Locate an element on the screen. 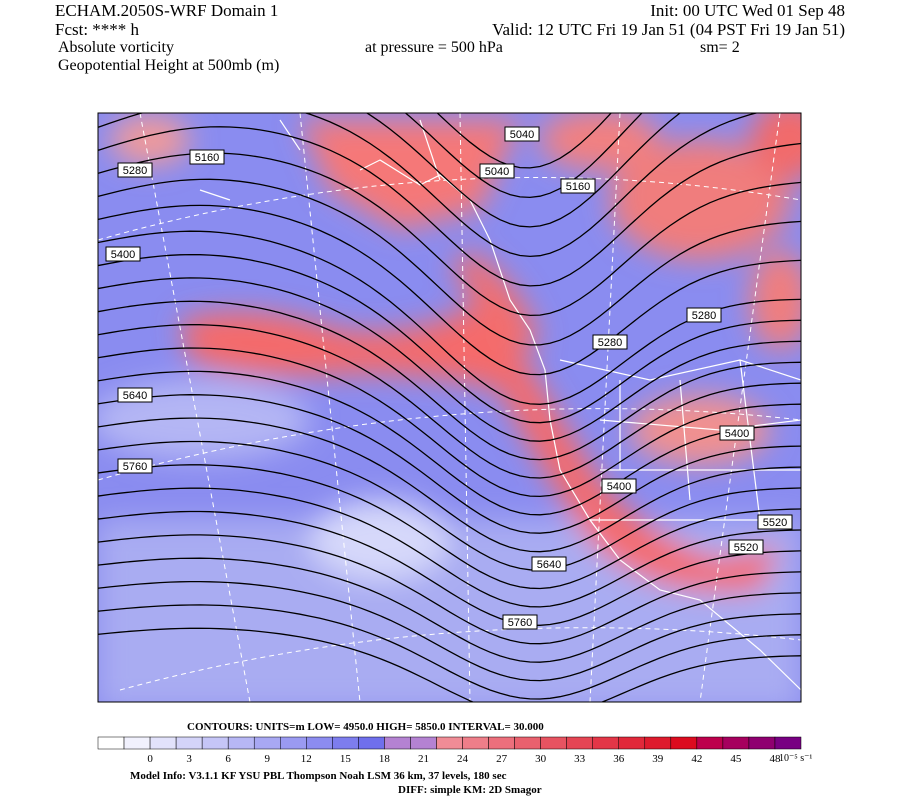 This screenshot has height=800, width=900. colorbar-tick-label: 36 is located at coordinates (619, 759).